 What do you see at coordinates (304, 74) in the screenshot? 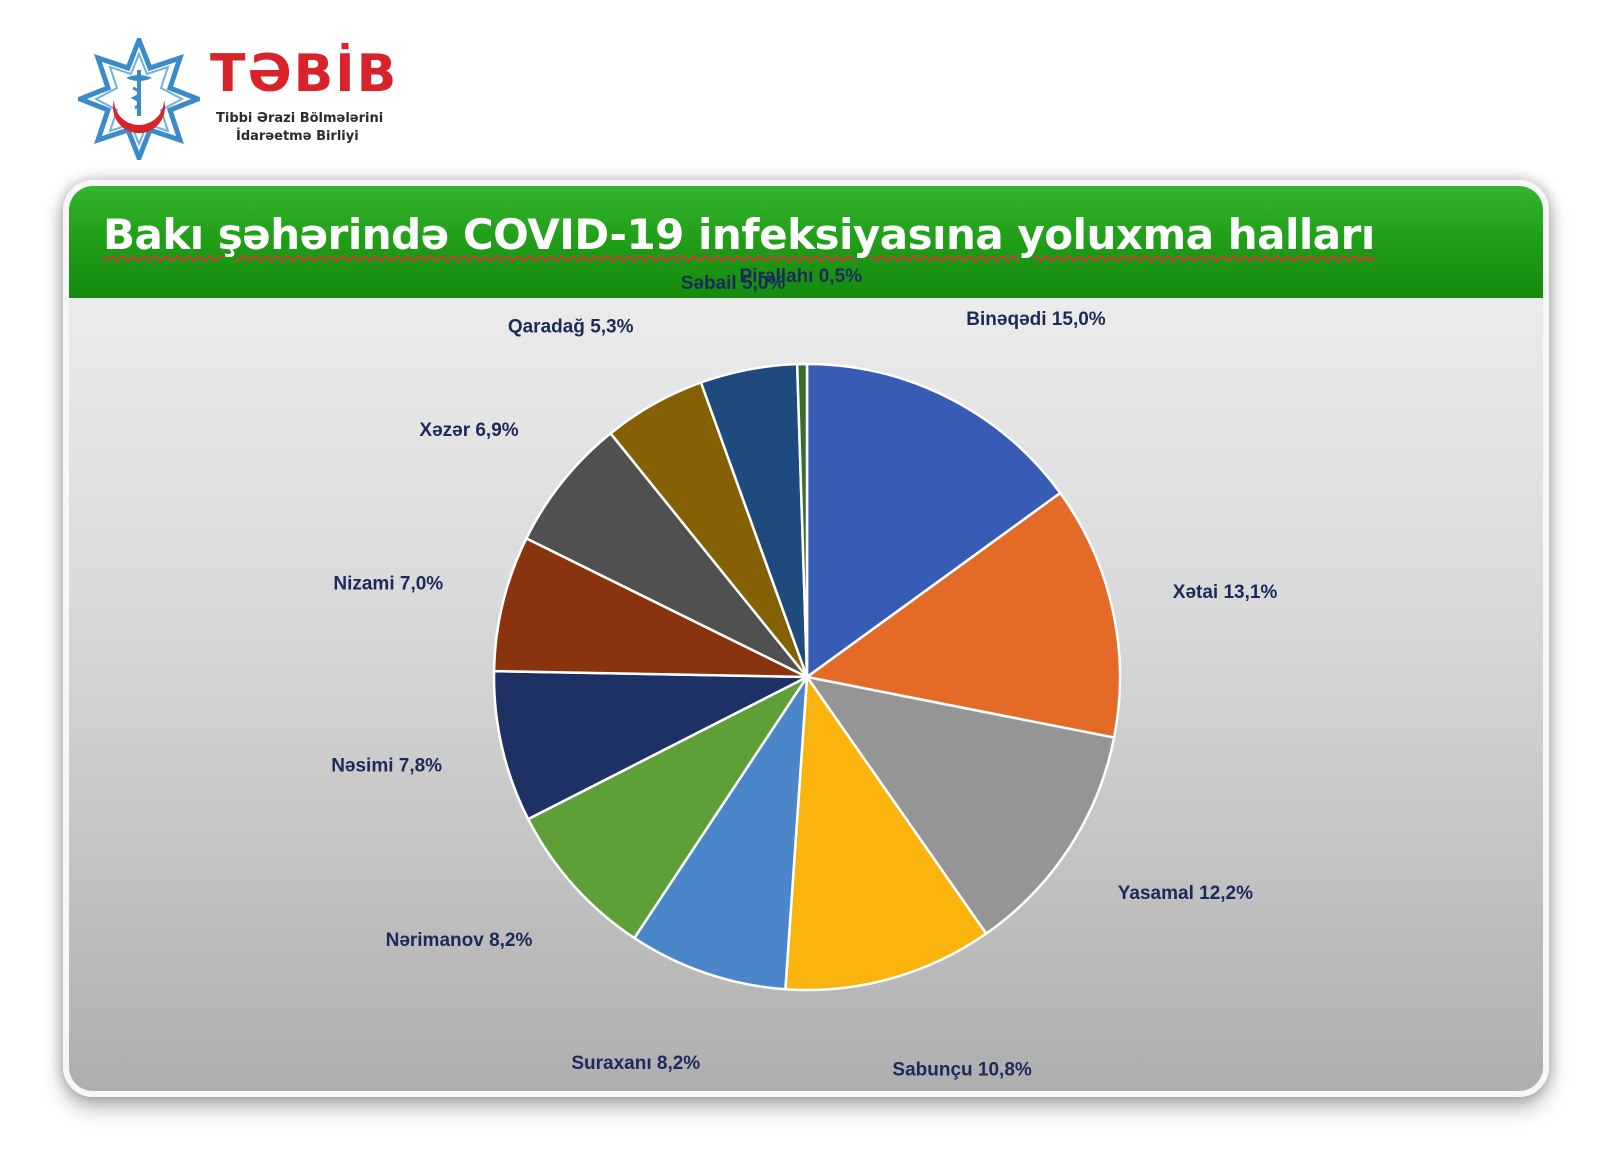
I see `logo-name: TƏBİB` at bounding box center [304, 74].